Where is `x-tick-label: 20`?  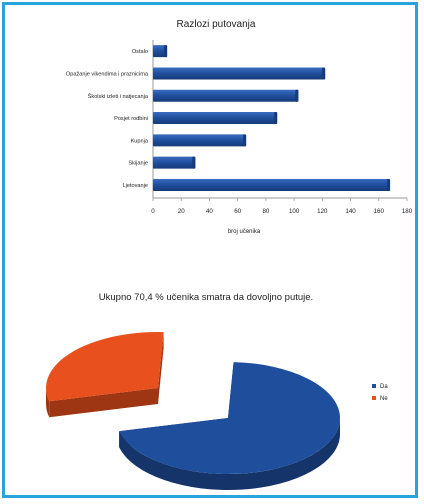
x-tick-label: 20 is located at coordinates (181, 211).